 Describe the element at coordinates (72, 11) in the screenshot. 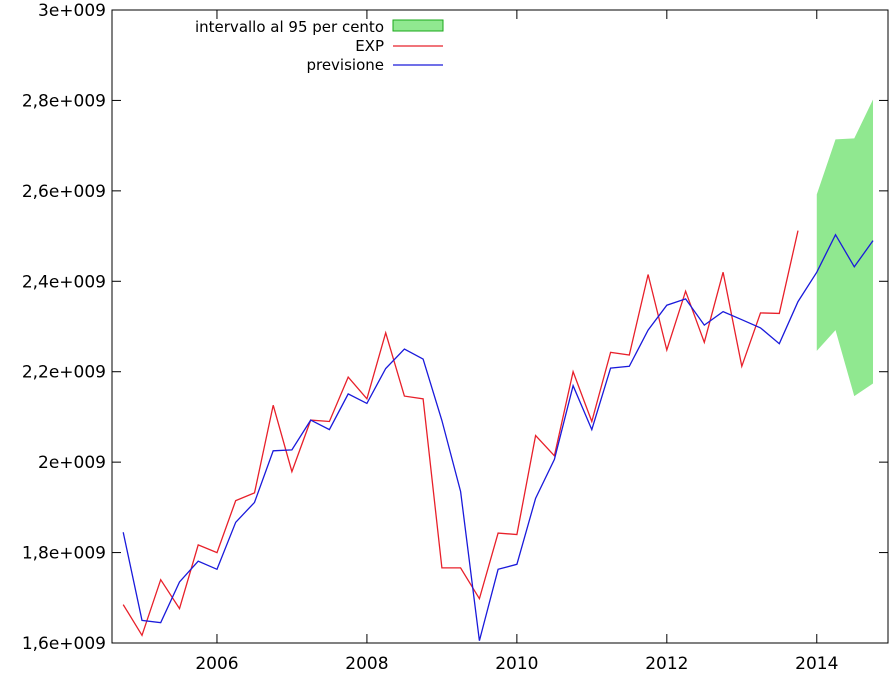

I see `y-tick-label: 3e+009` at that location.